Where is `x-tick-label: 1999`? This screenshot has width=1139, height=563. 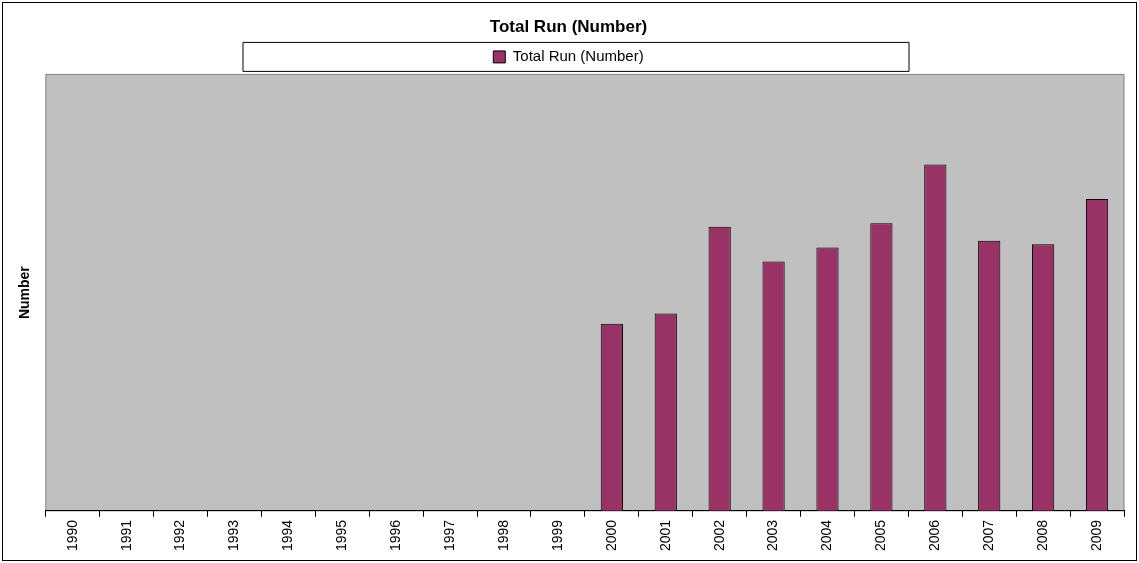 x-tick-label: 1999 is located at coordinates (556, 535).